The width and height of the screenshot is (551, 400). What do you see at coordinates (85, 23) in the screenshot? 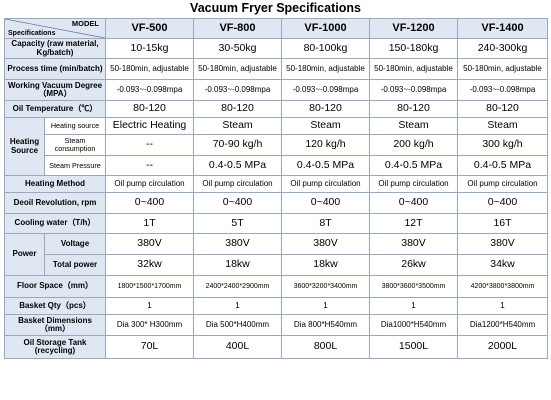
I see `model-header-label: MODEL` at bounding box center [85, 23].